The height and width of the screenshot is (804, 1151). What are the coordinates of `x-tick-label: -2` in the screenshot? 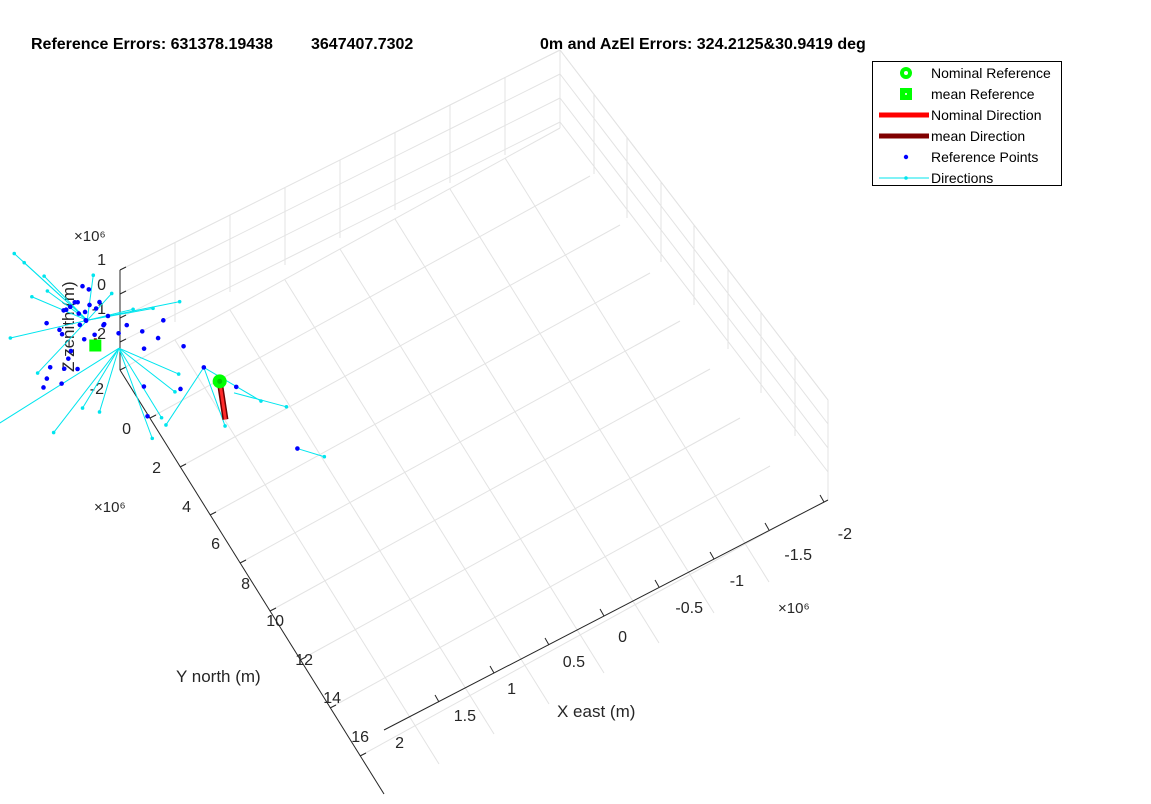 It's located at (845, 534).